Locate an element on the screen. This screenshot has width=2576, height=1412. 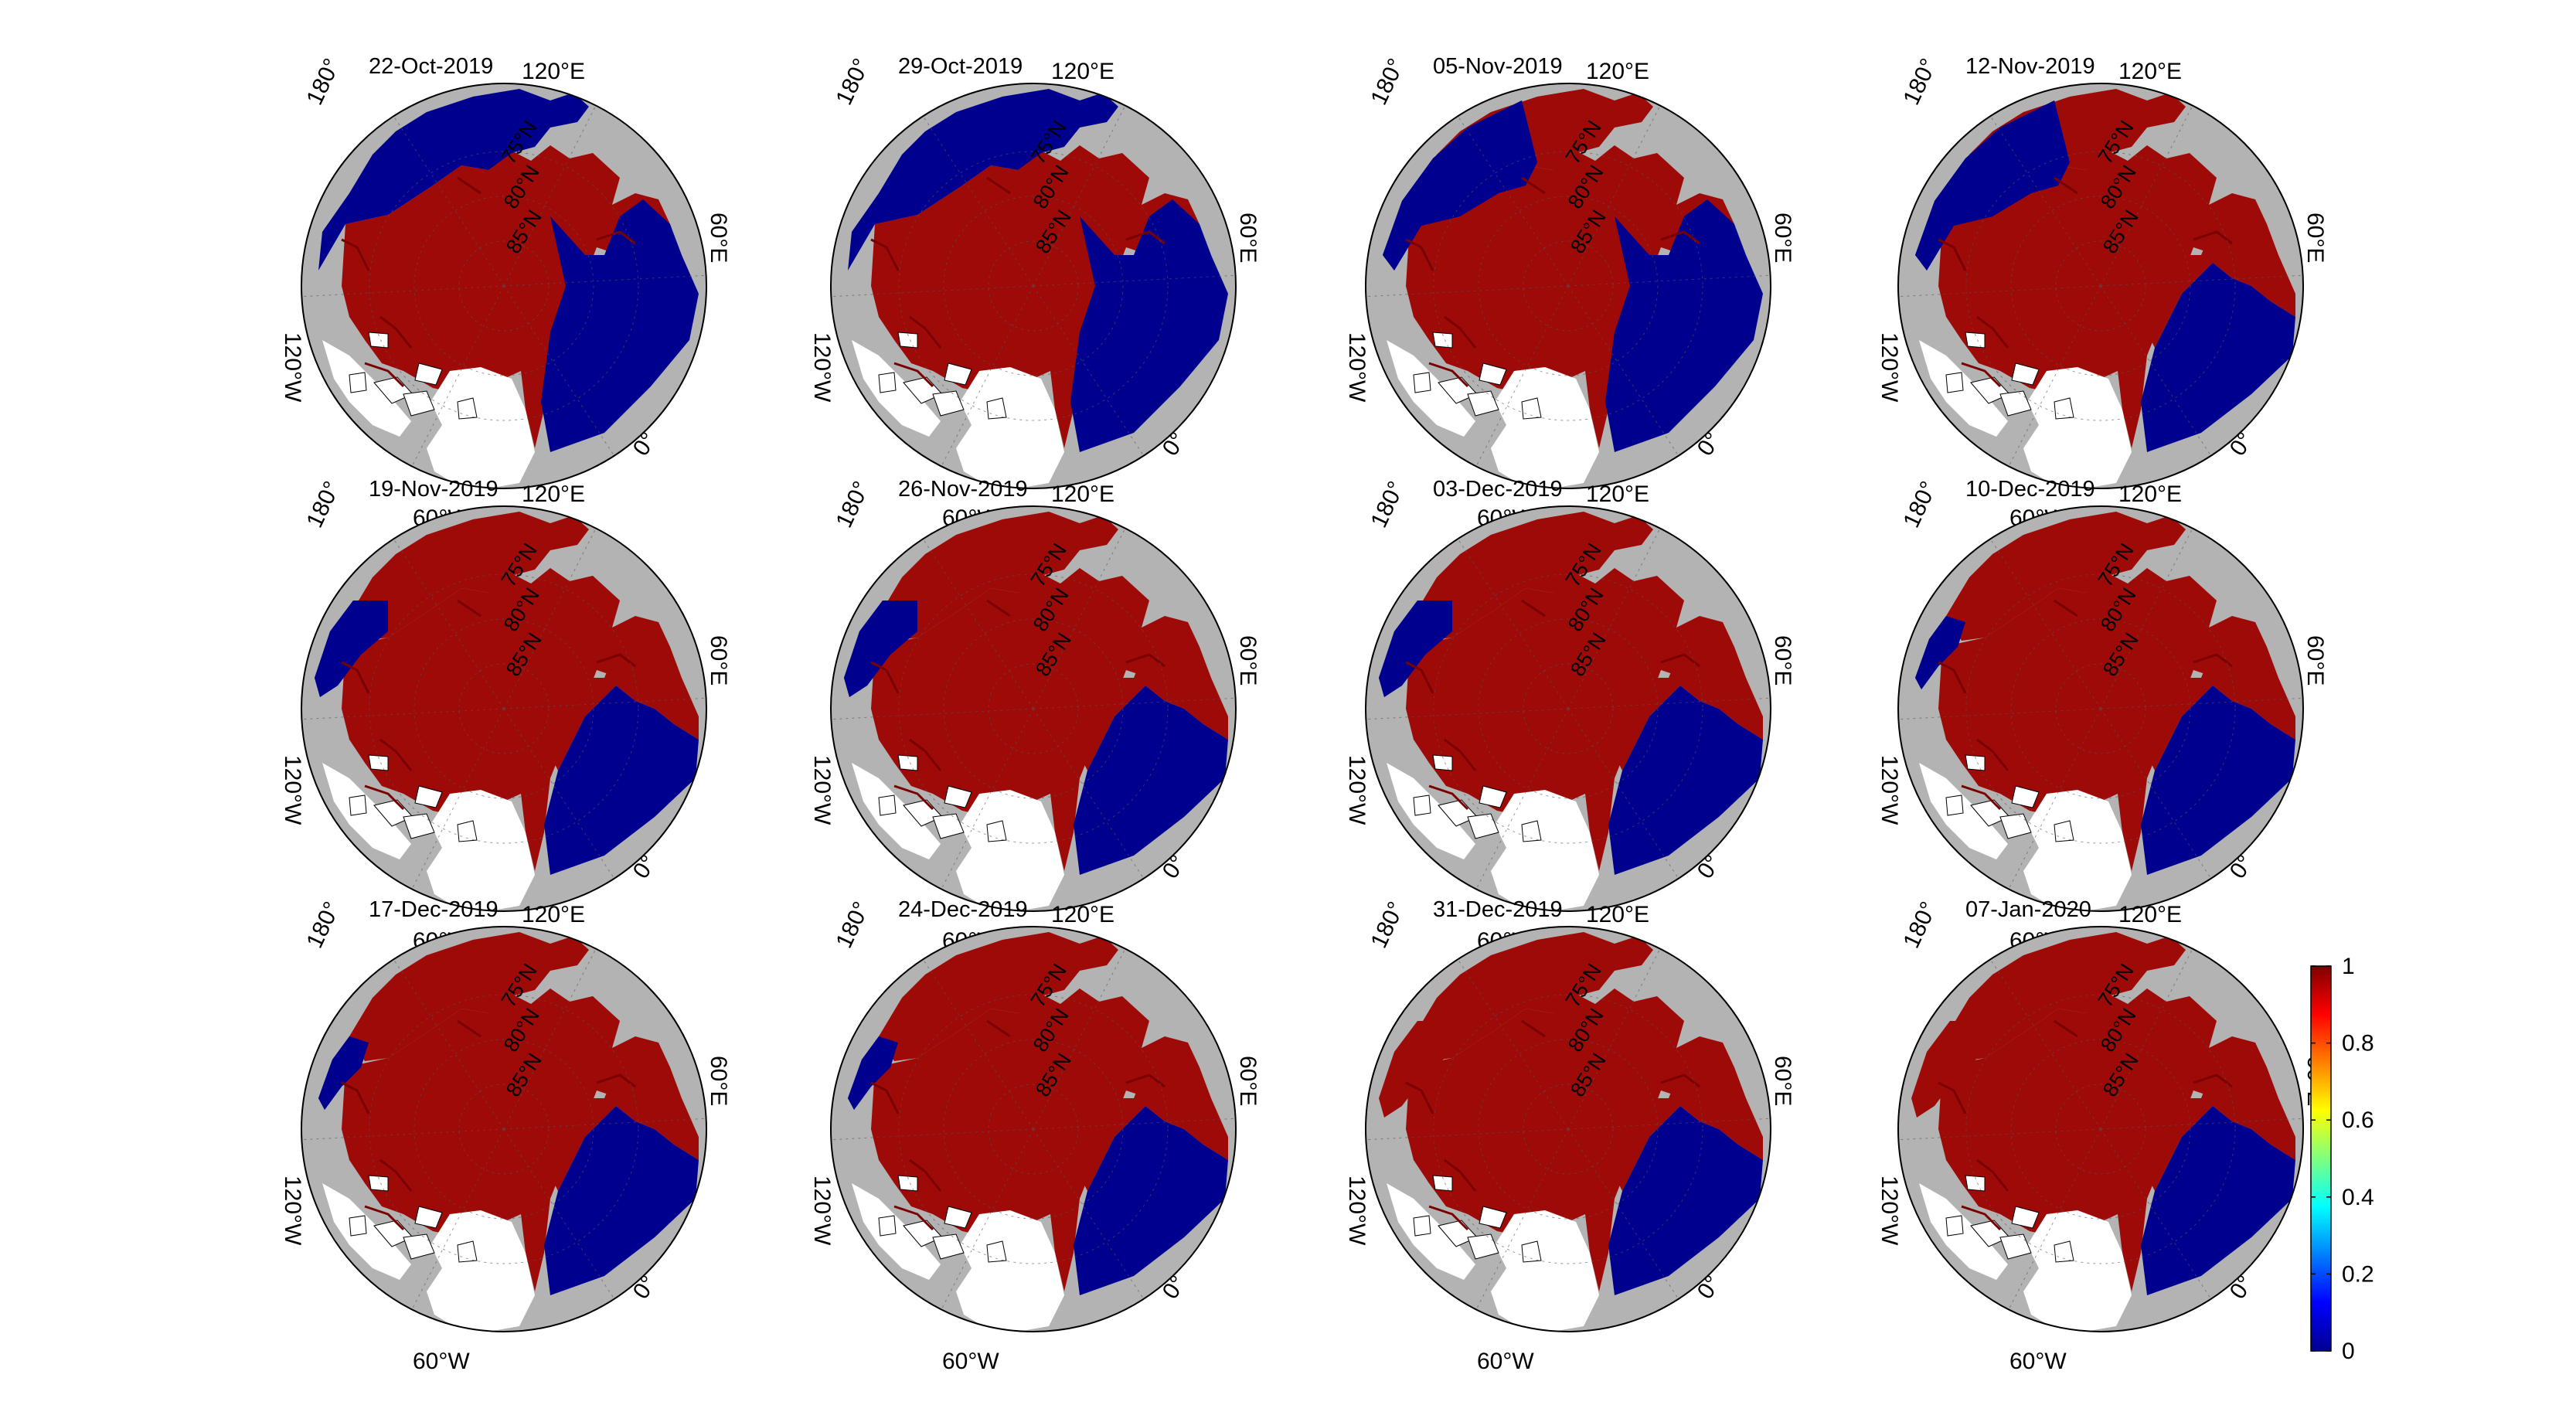
colorbar-tick-label: 0.4 is located at coordinates (2358, 1197).